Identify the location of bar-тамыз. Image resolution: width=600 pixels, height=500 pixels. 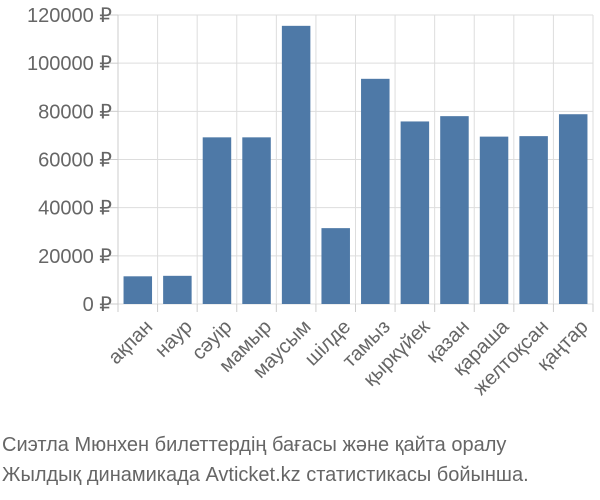
(375, 191).